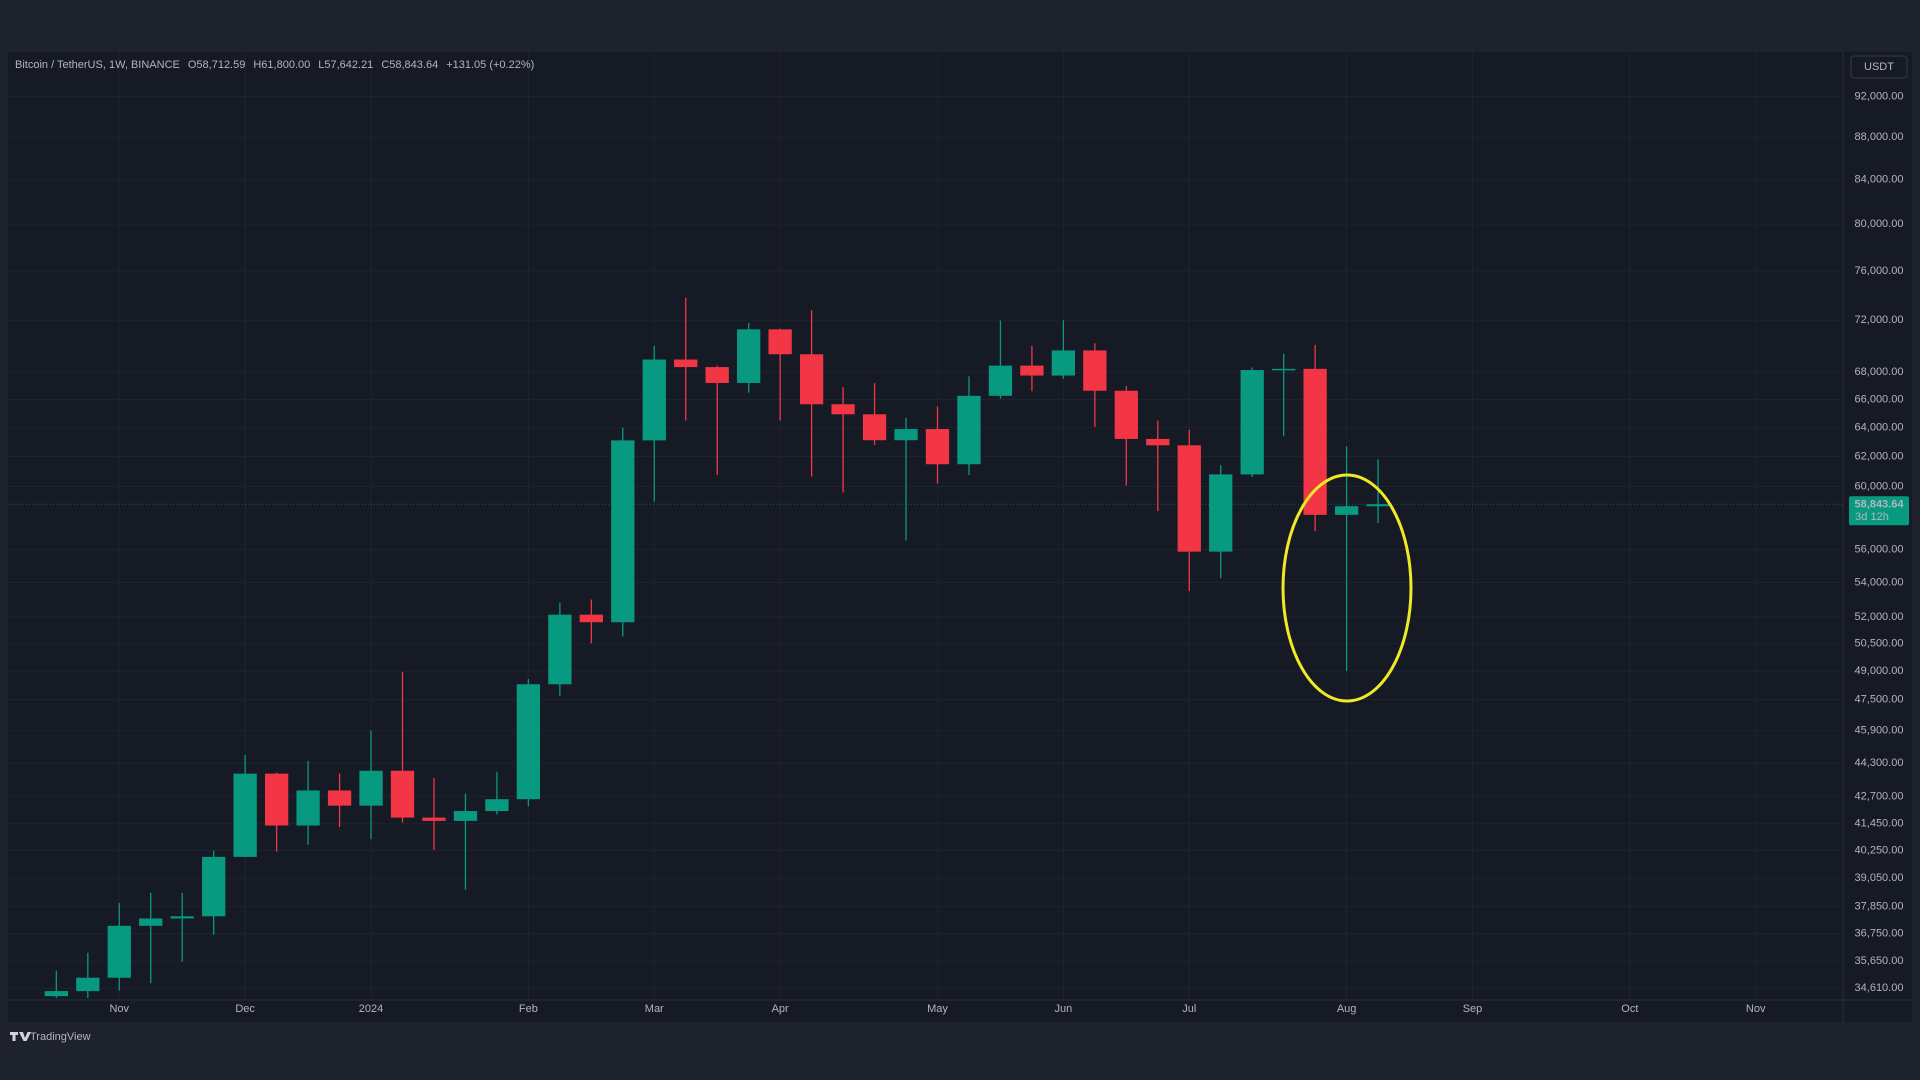  Describe the element at coordinates (245, 1009) in the screenshot. I see `x-tick-label: Dec` at that location.